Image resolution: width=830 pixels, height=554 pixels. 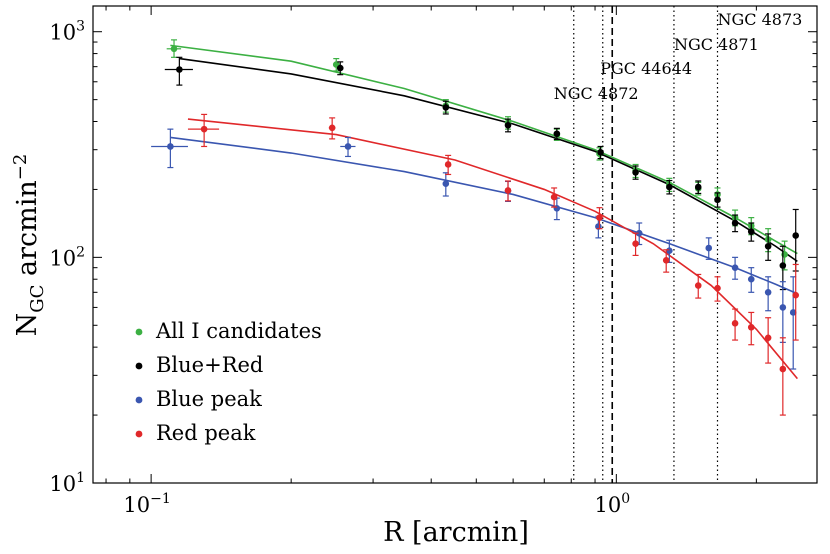 I want to click on x-tick-label: 10⁻¹, so click(x=146, y=504).